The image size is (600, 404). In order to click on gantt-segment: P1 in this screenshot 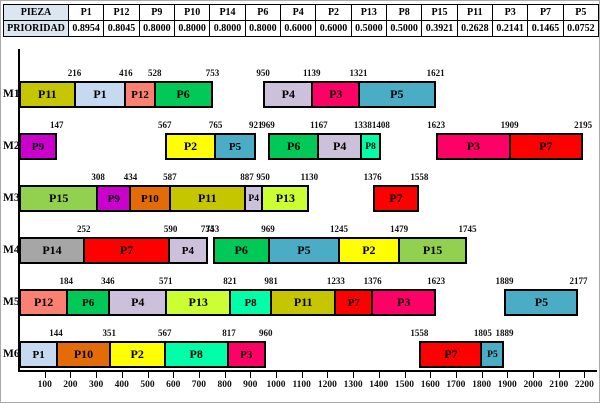, I will do `click(39, 354)`.